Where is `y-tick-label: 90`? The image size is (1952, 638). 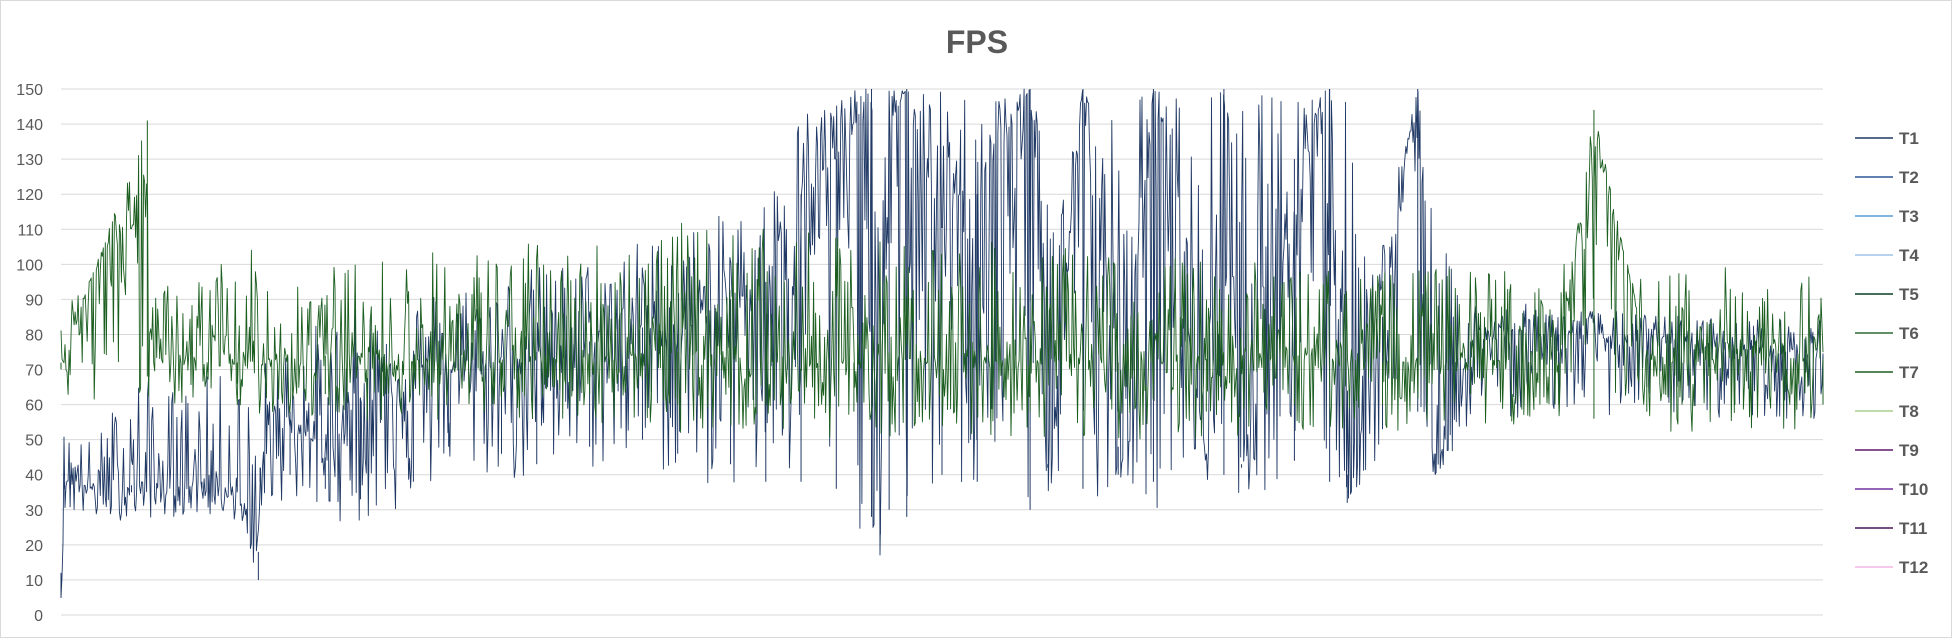
y-tick-label: 90 is located at coordinates (34, 300).